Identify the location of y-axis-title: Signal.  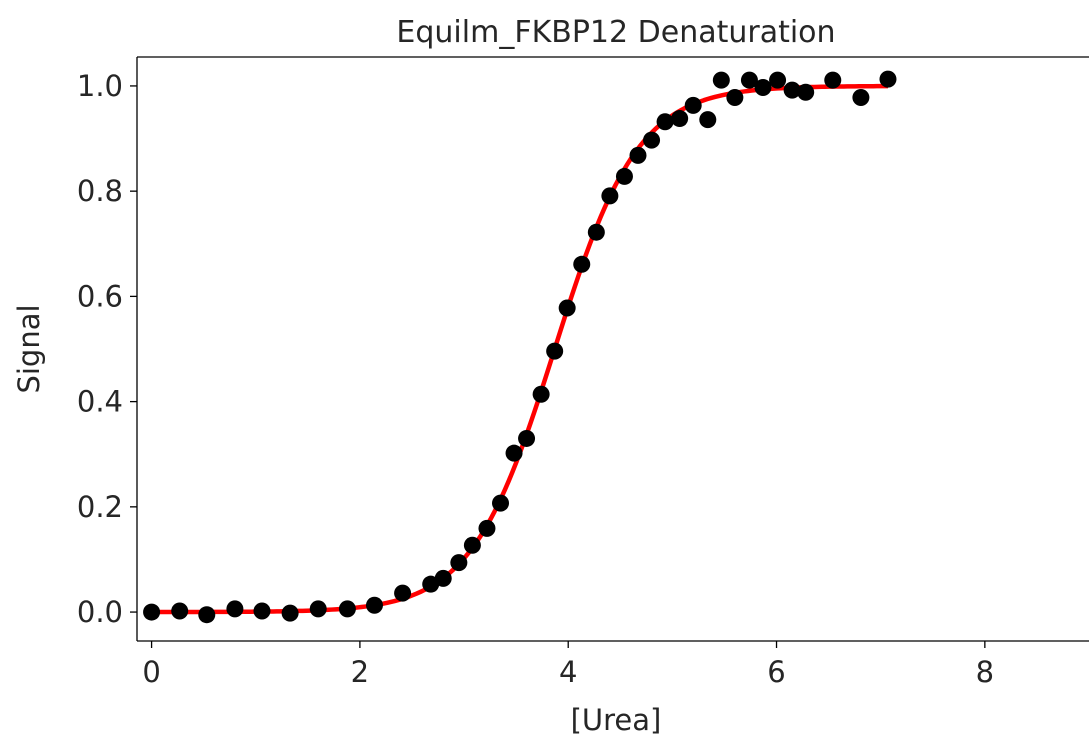
(29, 348).